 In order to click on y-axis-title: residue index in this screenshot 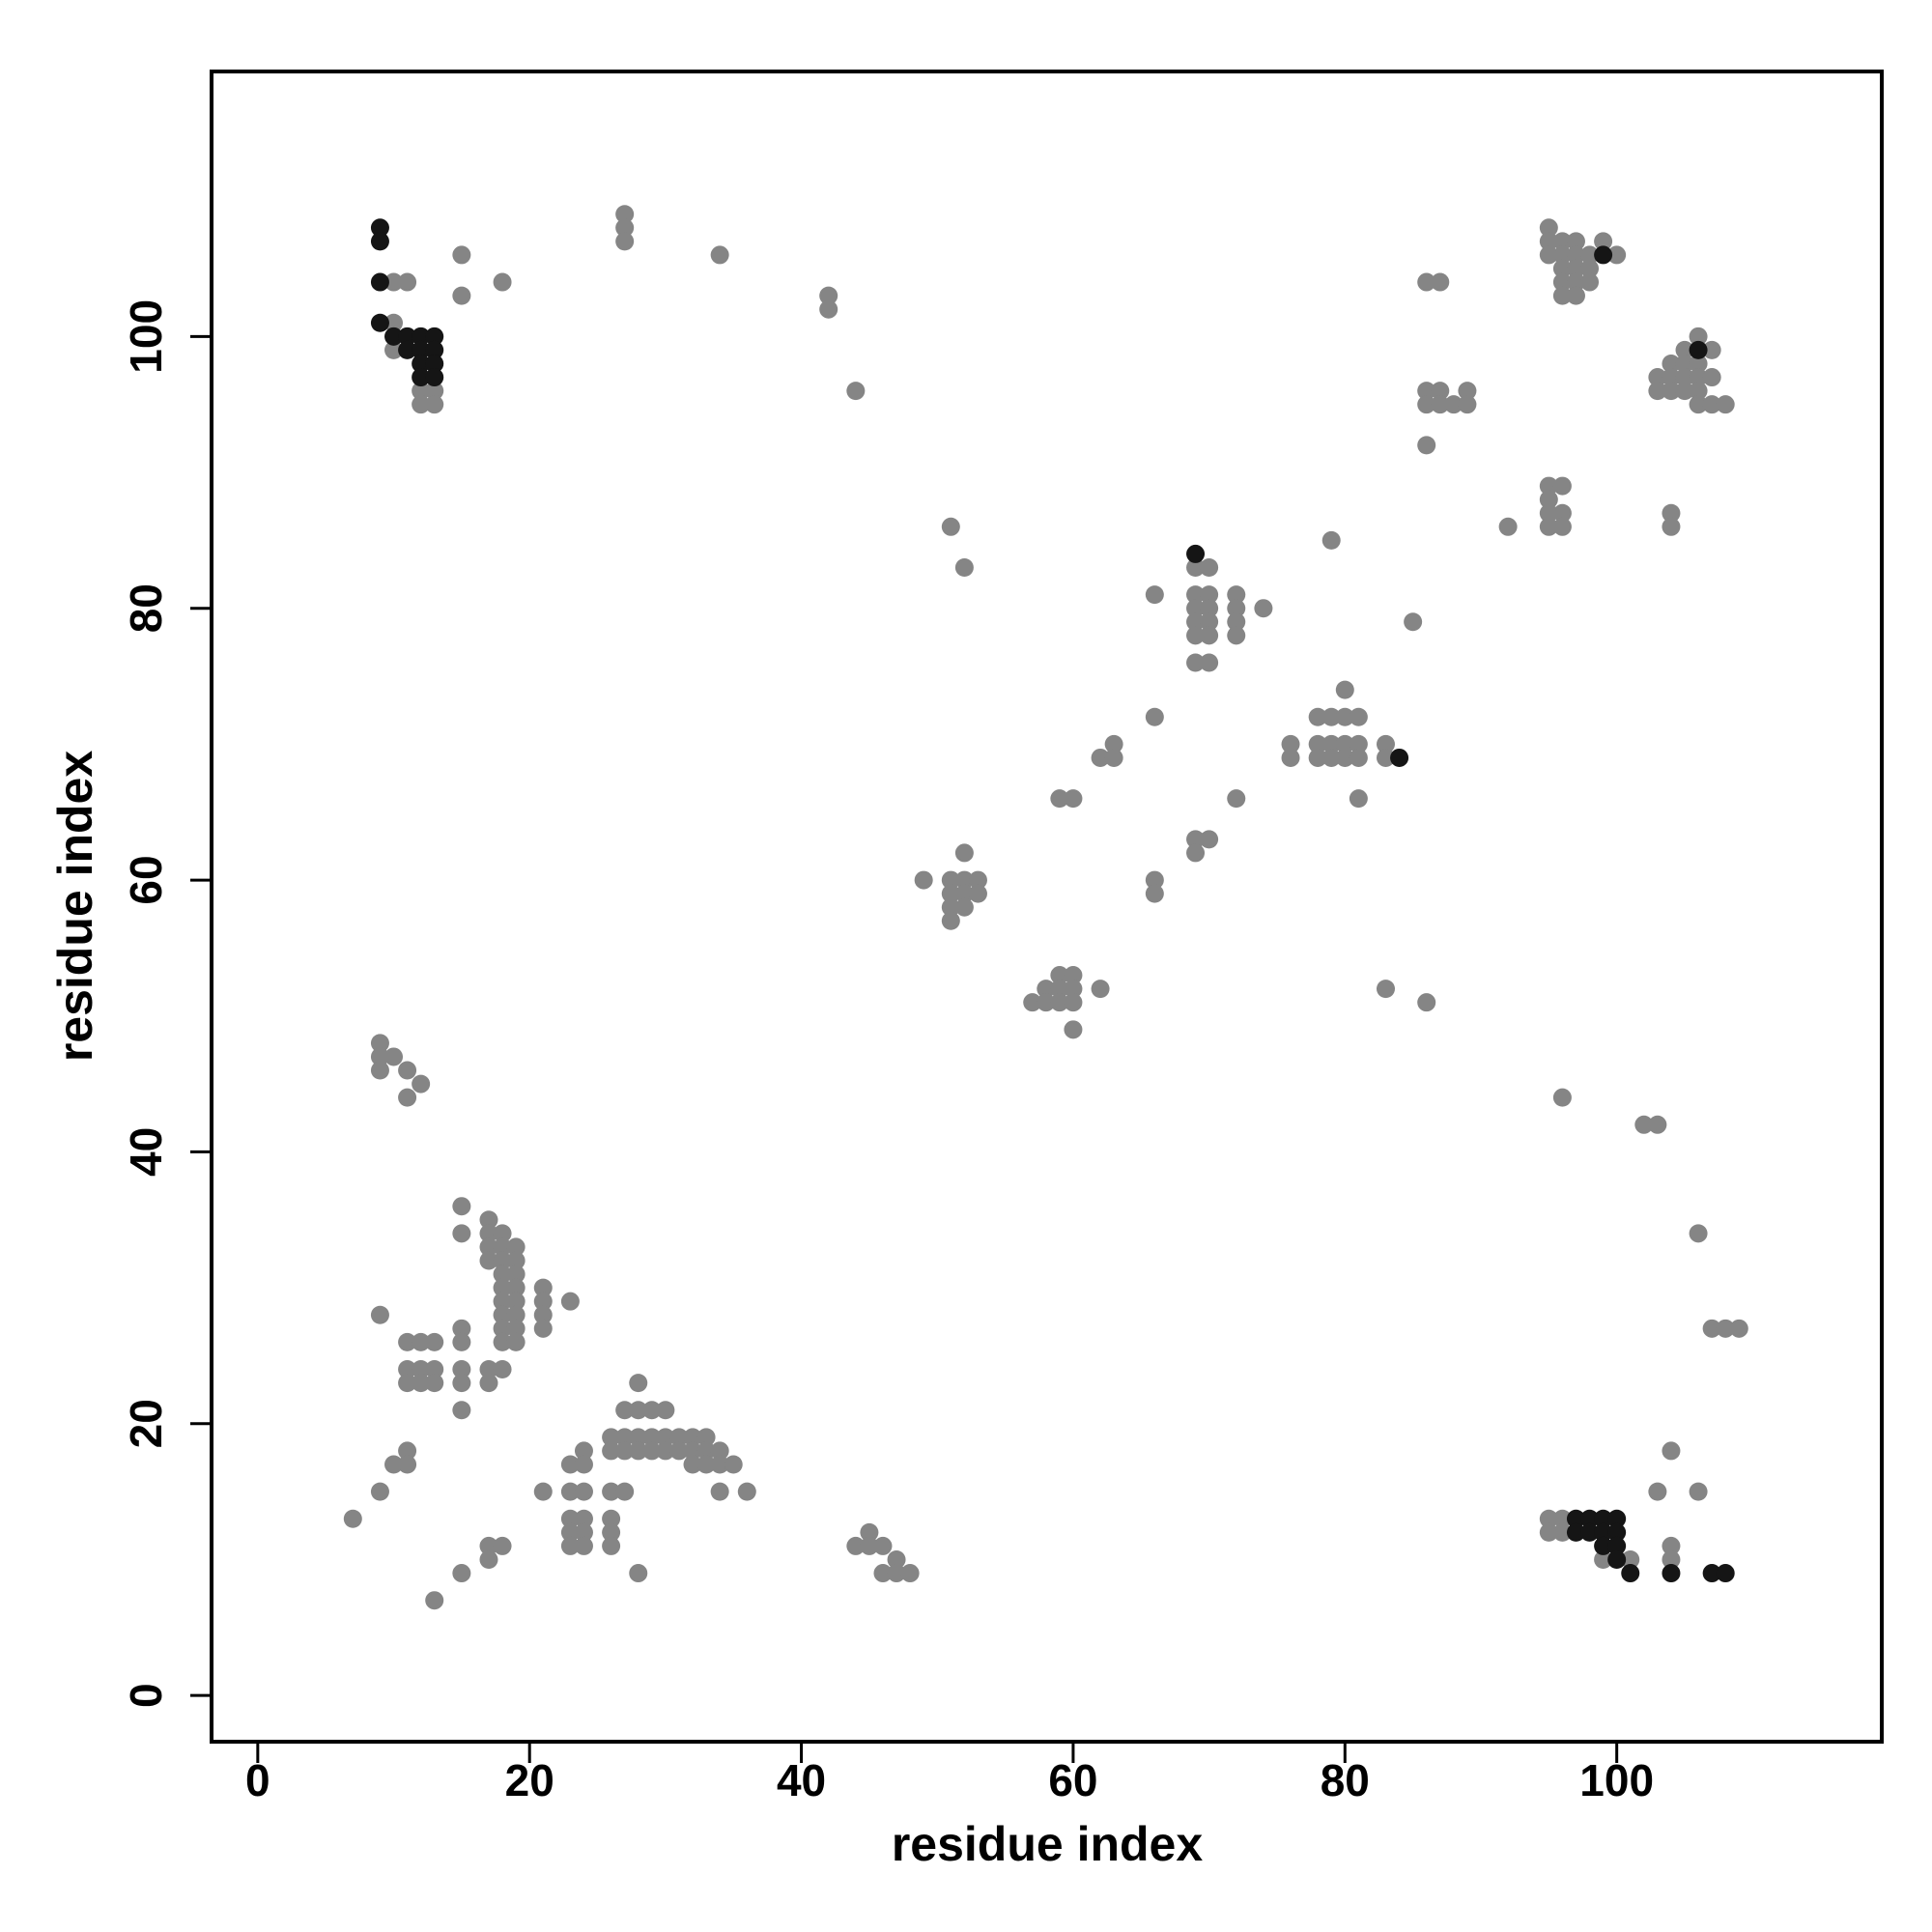, I will do `click(75, 907)`.